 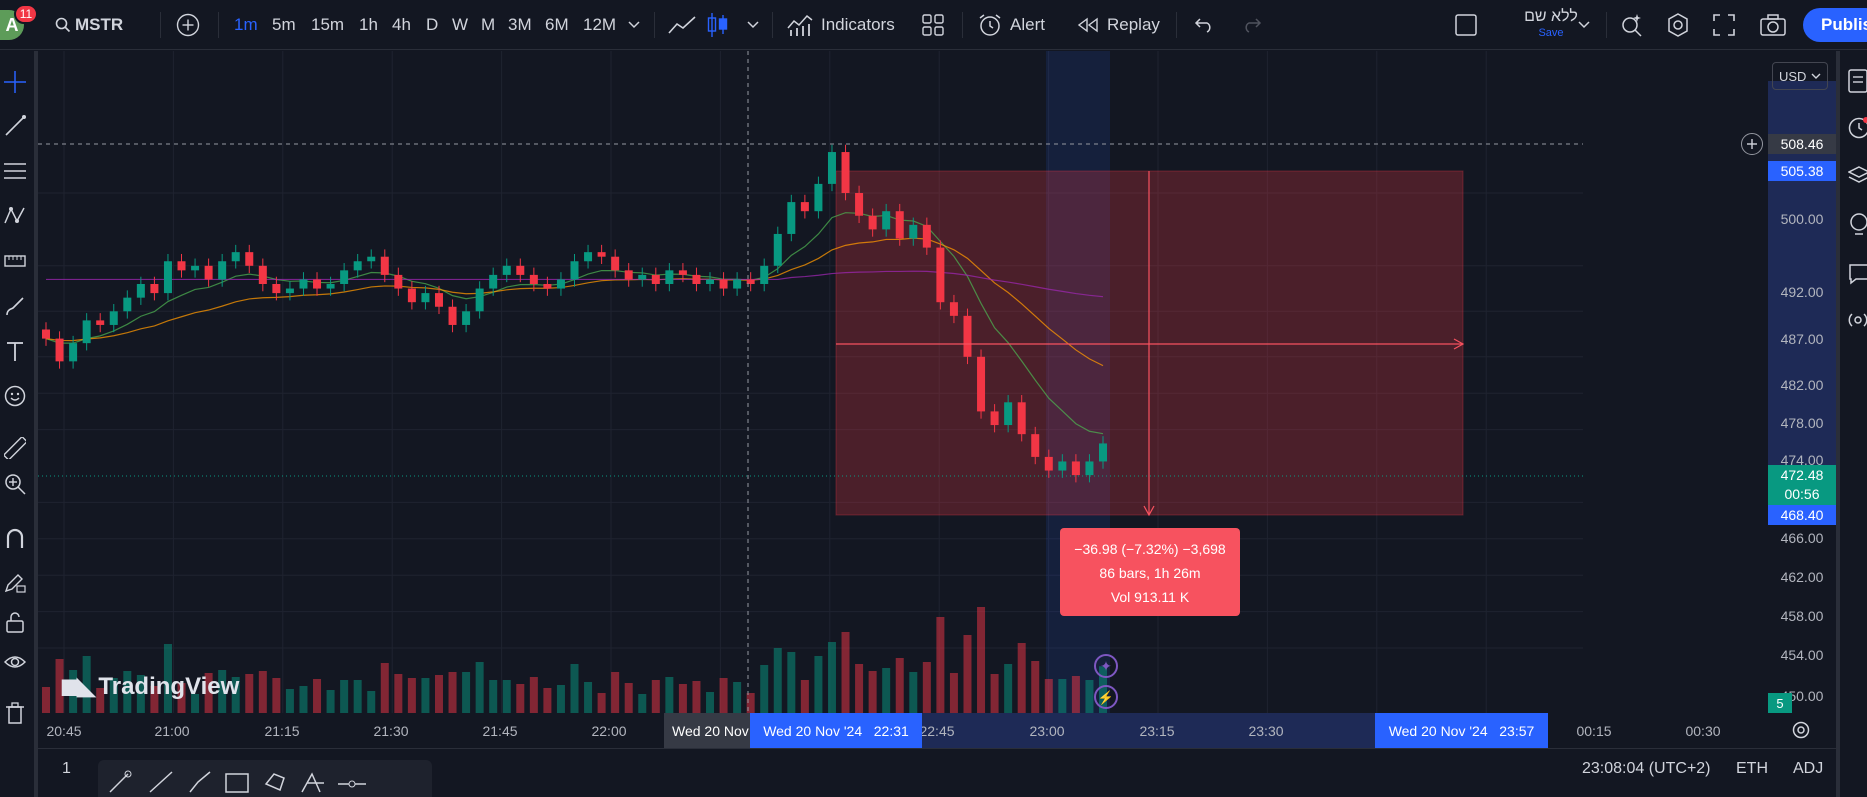 I want to click on emoji-tool, so click(x=15, y=396).